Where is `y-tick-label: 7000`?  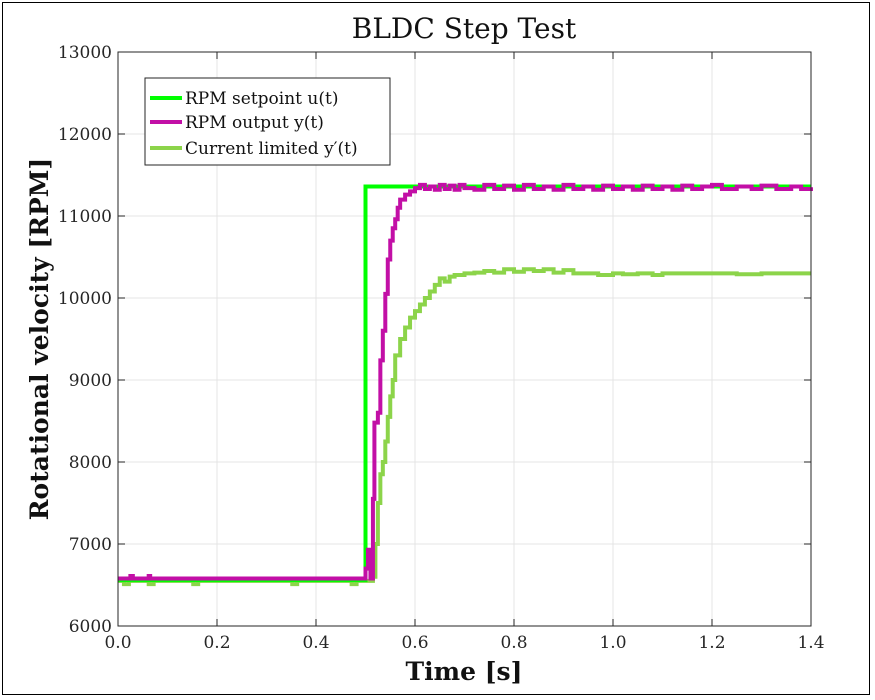 y-tick-label: 7000 is located at coordinates (90, 545).